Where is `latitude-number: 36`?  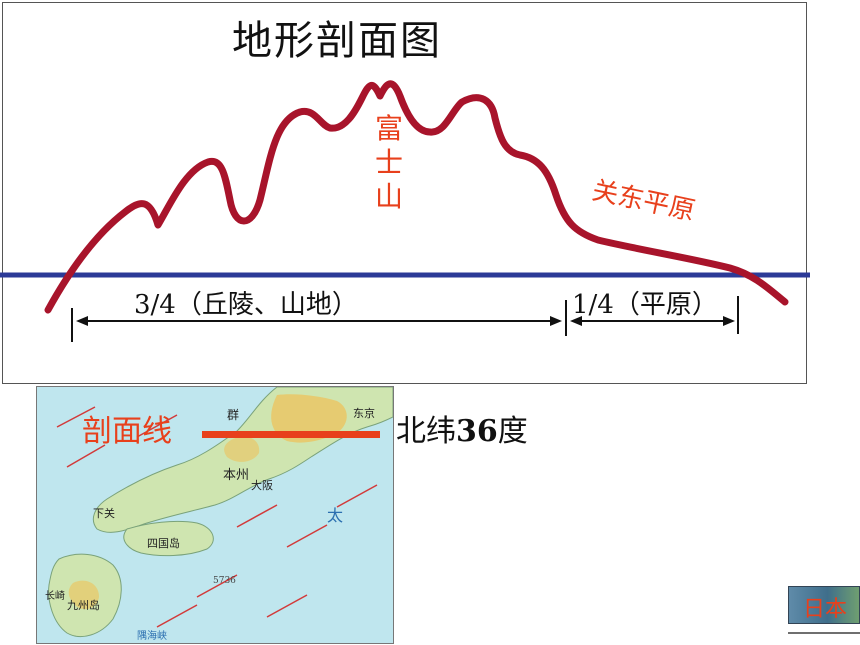
latitude-number: 36 is located at coordinates (477, 431).